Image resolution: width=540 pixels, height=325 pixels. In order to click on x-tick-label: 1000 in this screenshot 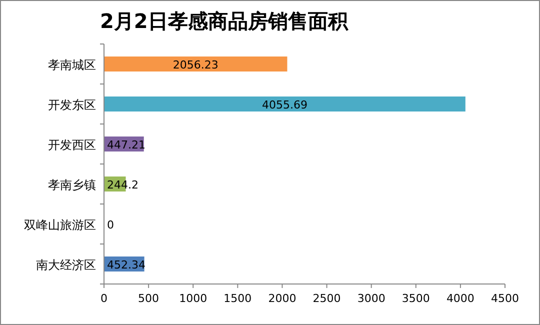, I will do `click(193, 298)`.